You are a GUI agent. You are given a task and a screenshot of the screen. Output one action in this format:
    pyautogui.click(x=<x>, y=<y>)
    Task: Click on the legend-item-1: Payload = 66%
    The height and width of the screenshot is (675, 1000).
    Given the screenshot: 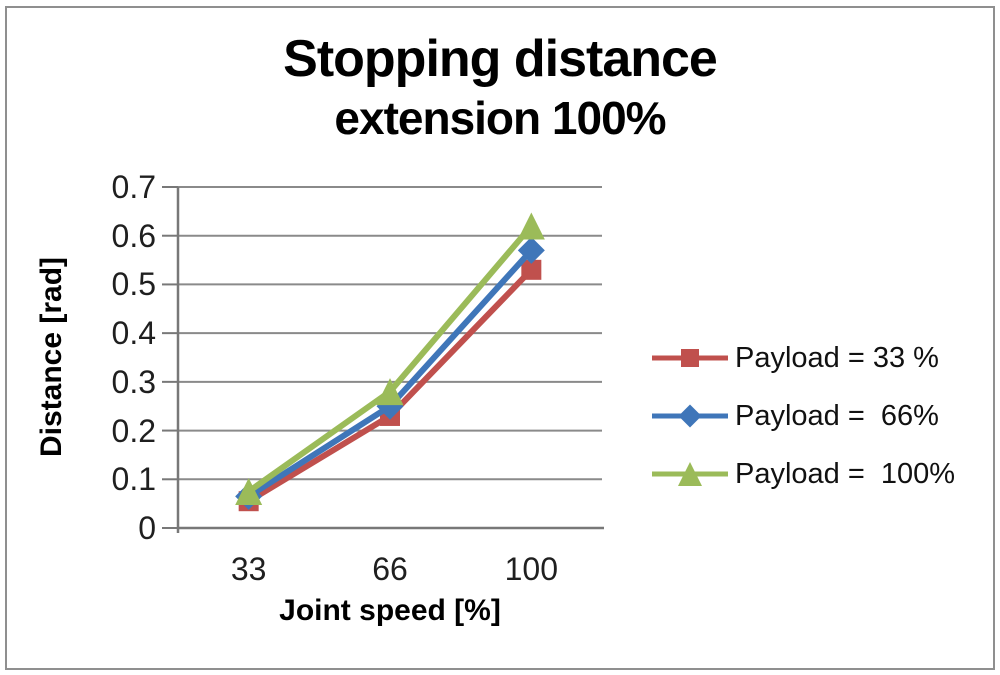 What is the action you would take?
    pyautogui.click(x=802, y=416)
    